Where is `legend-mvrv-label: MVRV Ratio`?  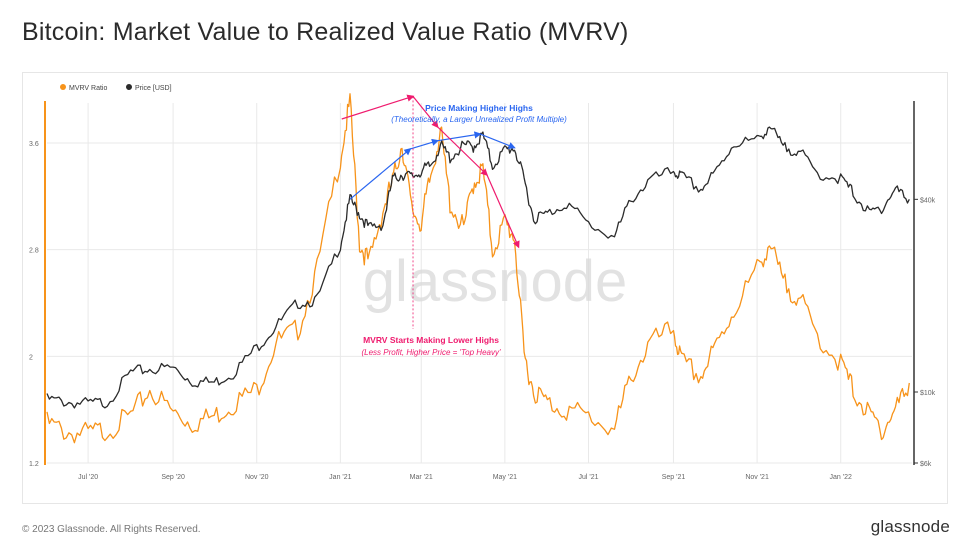
legend-mvrv-label: MVRV Ratio is located at coordinates (88, 88).